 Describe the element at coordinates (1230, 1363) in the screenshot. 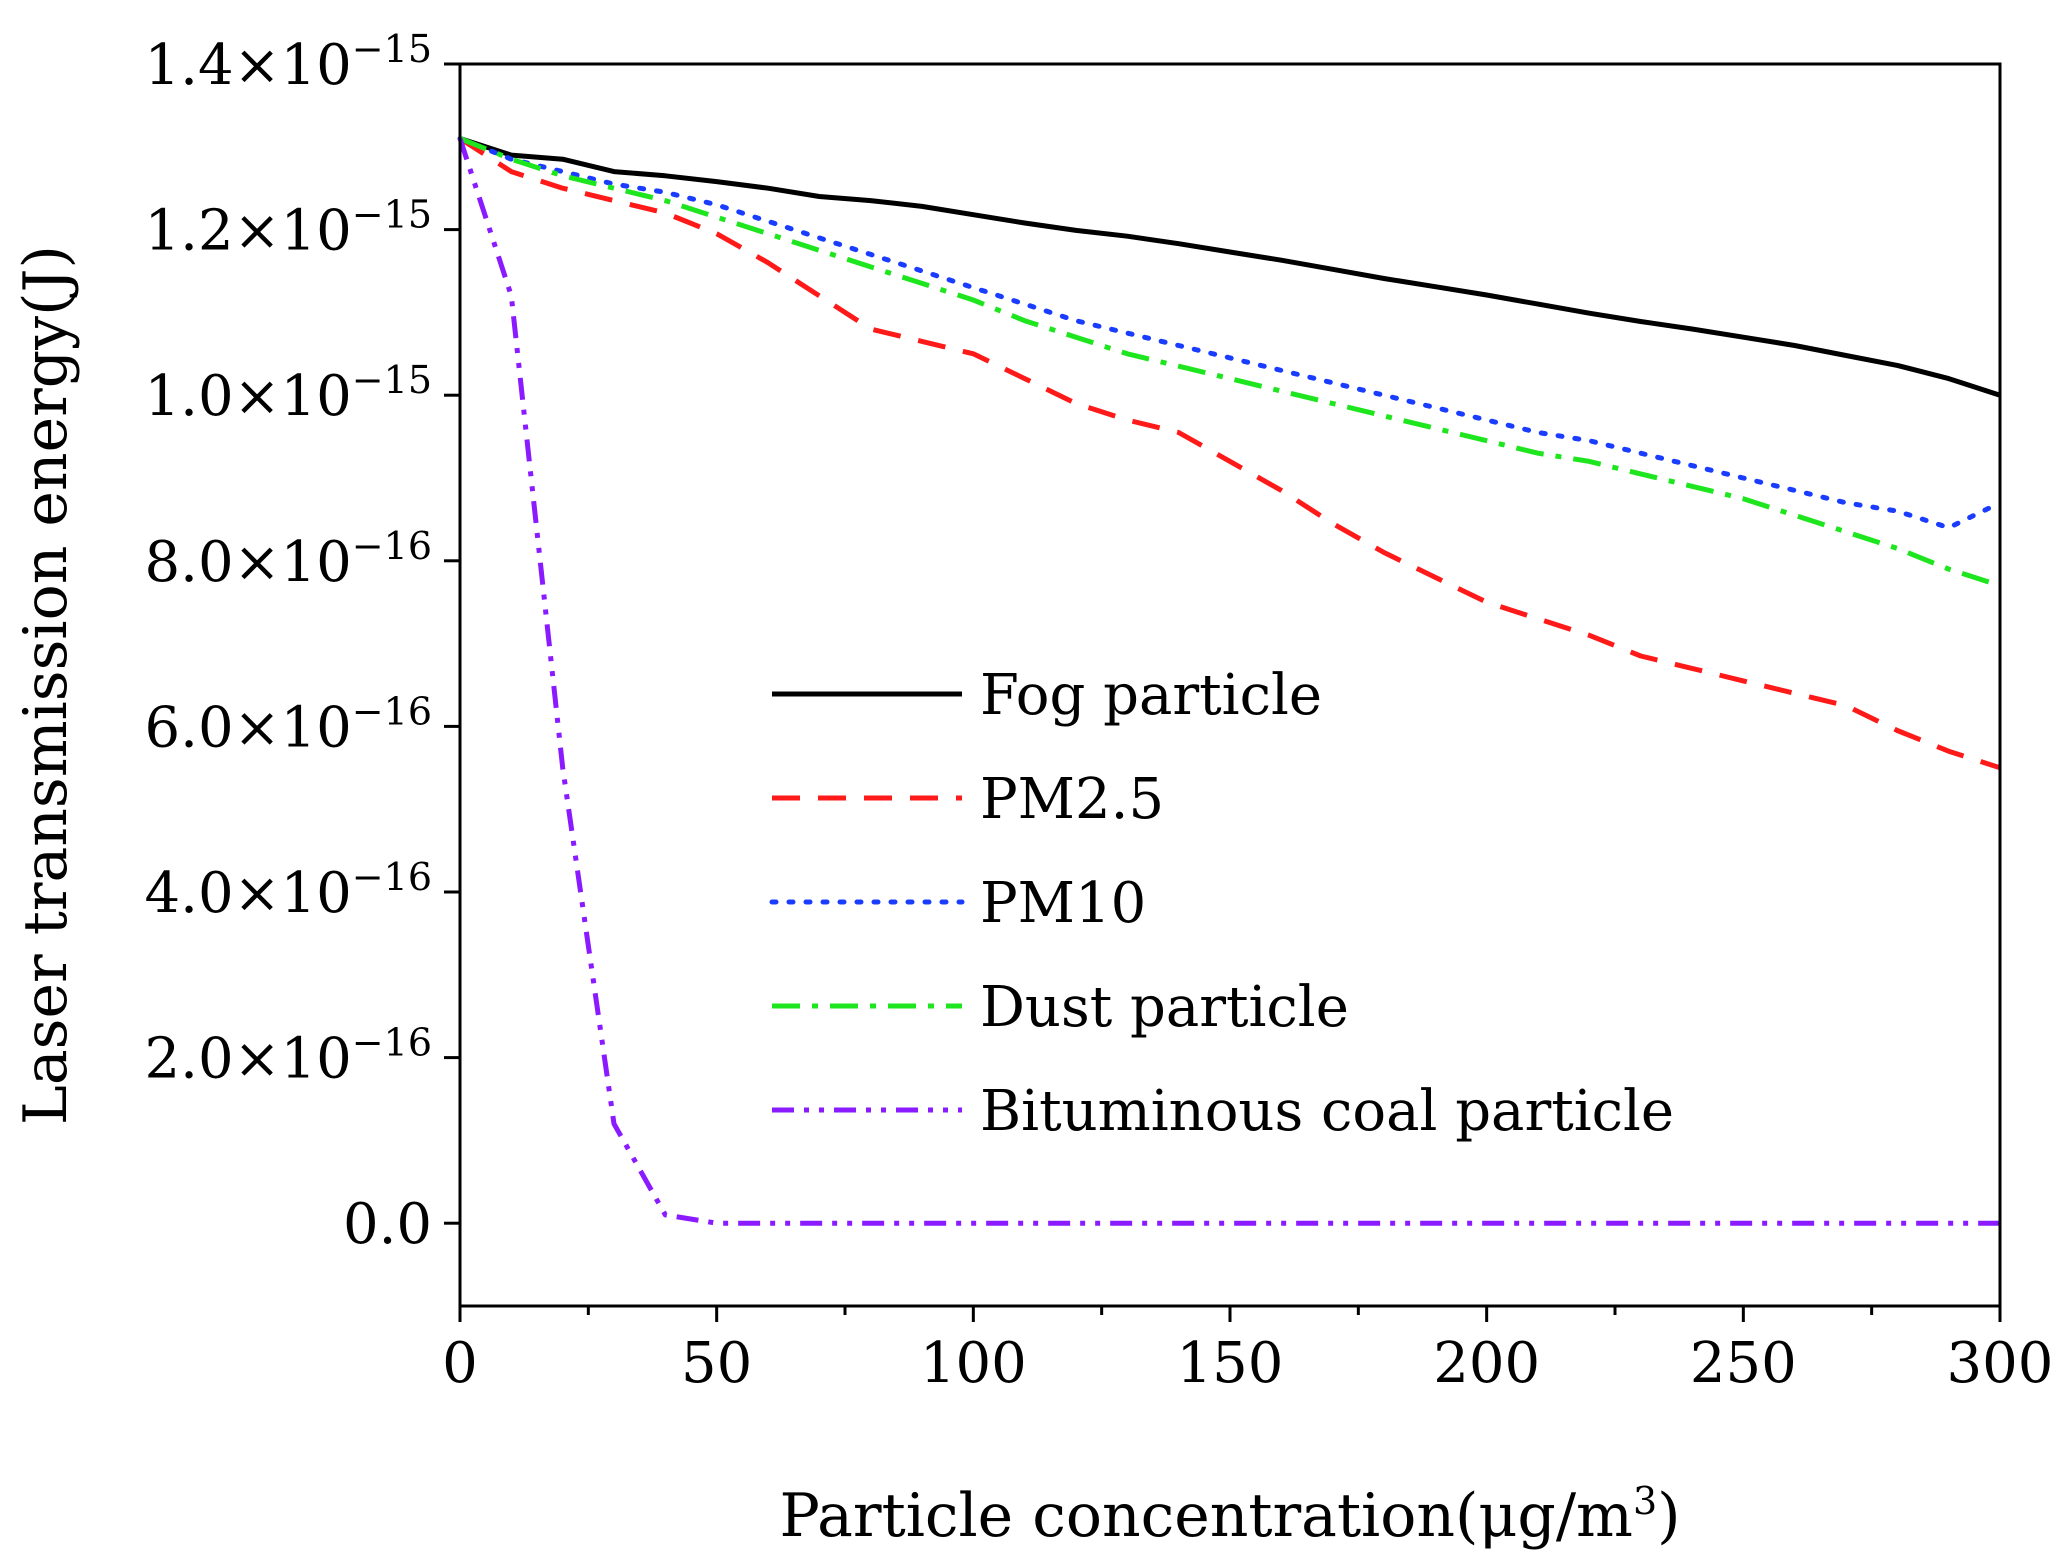

I see `x-tick-label: 150` at that location.